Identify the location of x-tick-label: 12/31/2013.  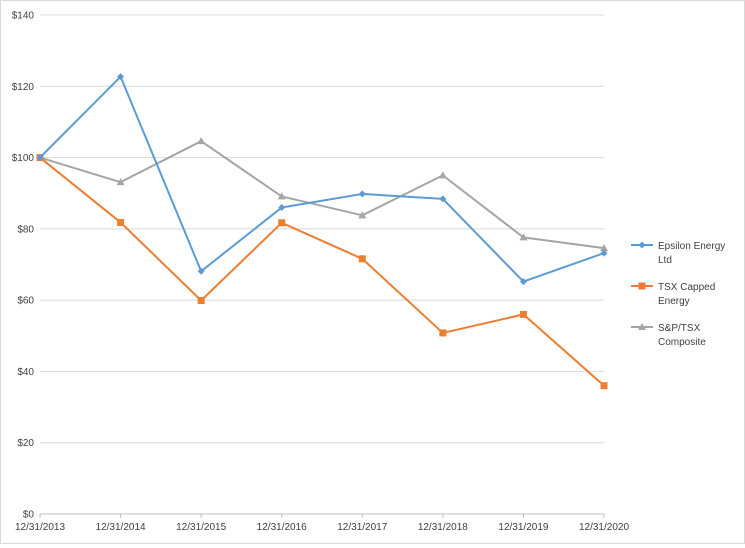
(40, 527).